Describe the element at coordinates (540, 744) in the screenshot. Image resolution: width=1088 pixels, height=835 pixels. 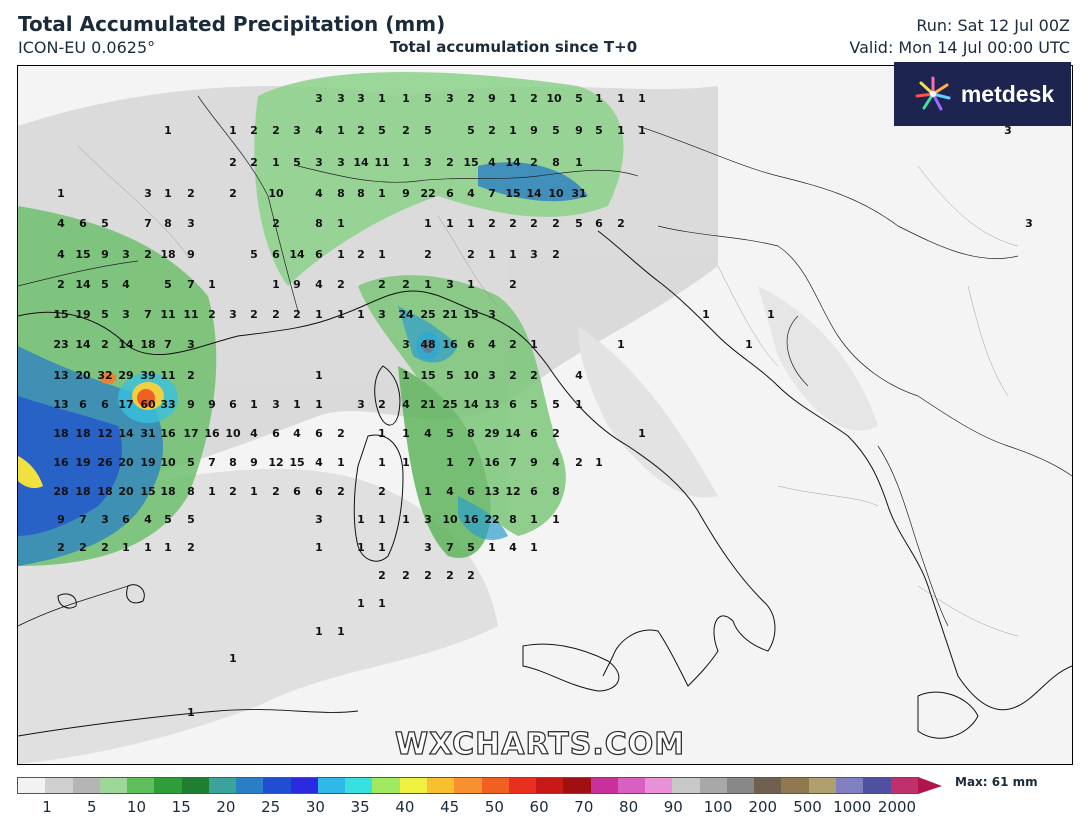
I see `wxcharts-watermark: WXCHARTS.COM` at that location.